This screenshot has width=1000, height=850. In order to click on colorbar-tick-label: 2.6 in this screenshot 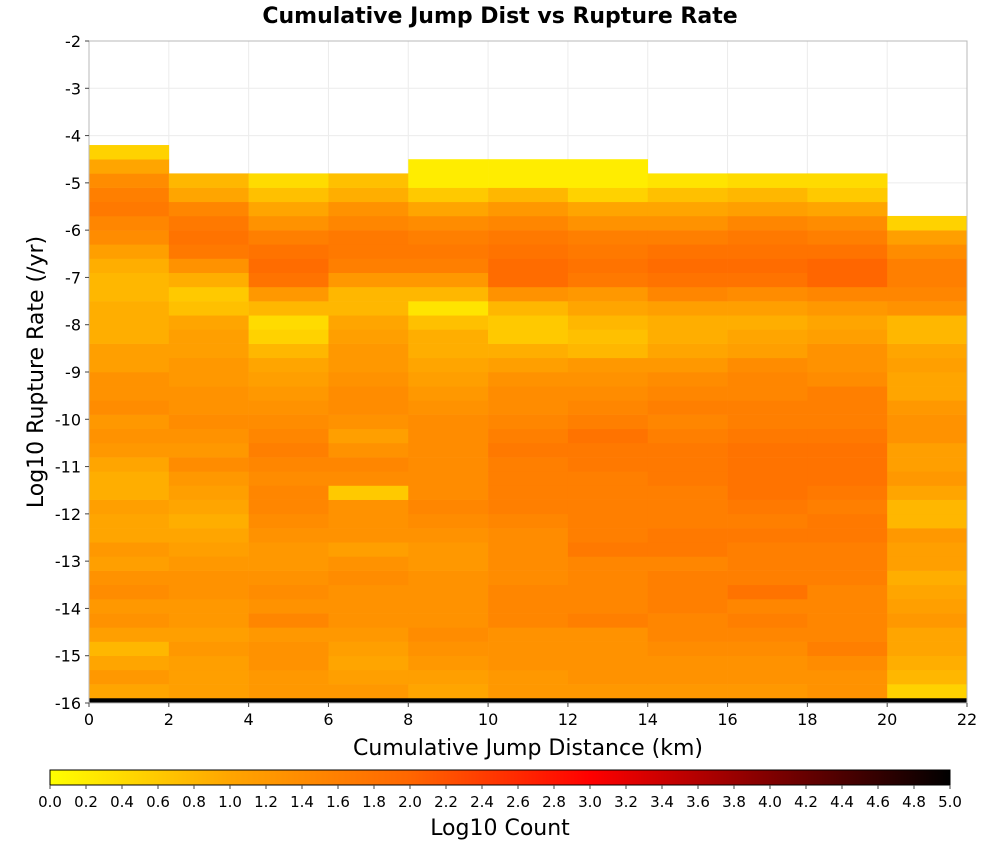, I will do `click(518, 802)`.